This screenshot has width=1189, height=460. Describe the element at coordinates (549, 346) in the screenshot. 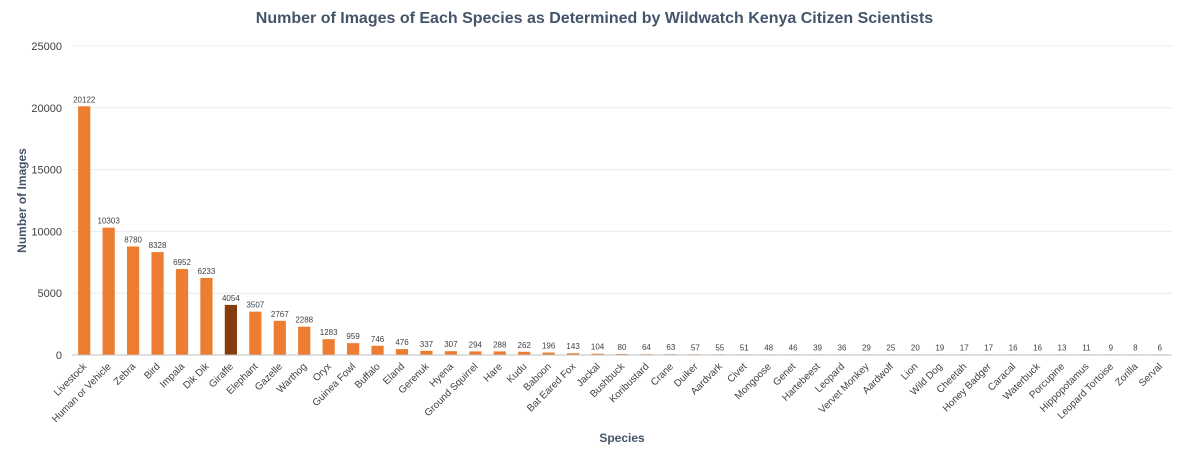

I see `data-label: 196` at that location.